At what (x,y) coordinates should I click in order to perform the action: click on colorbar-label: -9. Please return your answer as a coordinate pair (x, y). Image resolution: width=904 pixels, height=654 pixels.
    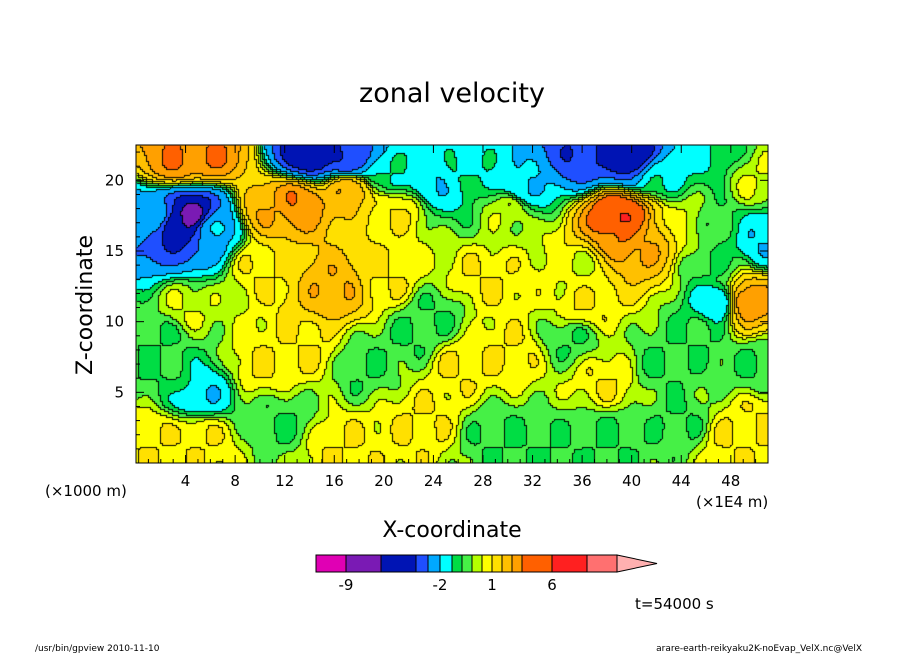
    Looking at the image, I should click on (346, 585).